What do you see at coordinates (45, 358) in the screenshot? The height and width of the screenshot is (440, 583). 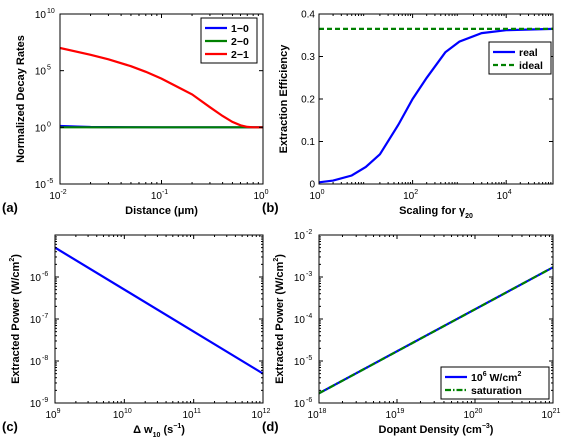 I see `y-tick-exponent: -8` at bounding box center [45, 358].